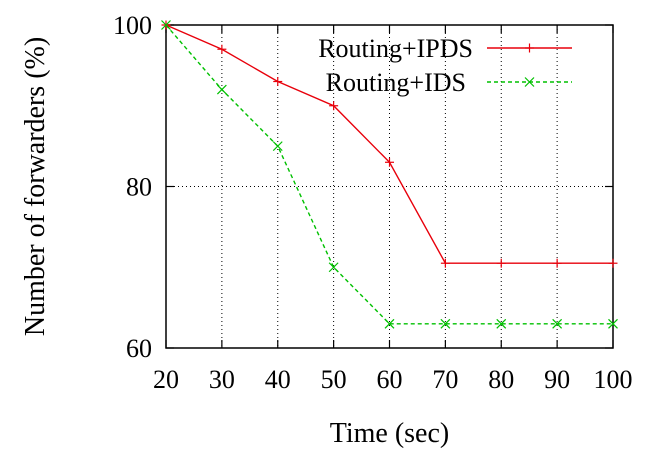 Image resolution: width=645 pixels, height=452 pixels. Describe the element at coordinates (35, 186) in the screenshot. I see `y-axis-label: Number of forwarders (%)` at that location.